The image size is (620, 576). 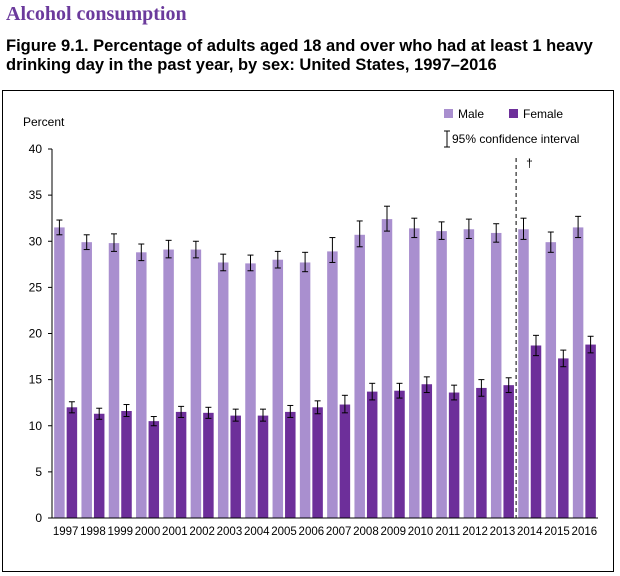 What do you see at coordinates (36, 380) in the screenshot?
I see `y-tick-label: 15` at bounding box center [36, 380].